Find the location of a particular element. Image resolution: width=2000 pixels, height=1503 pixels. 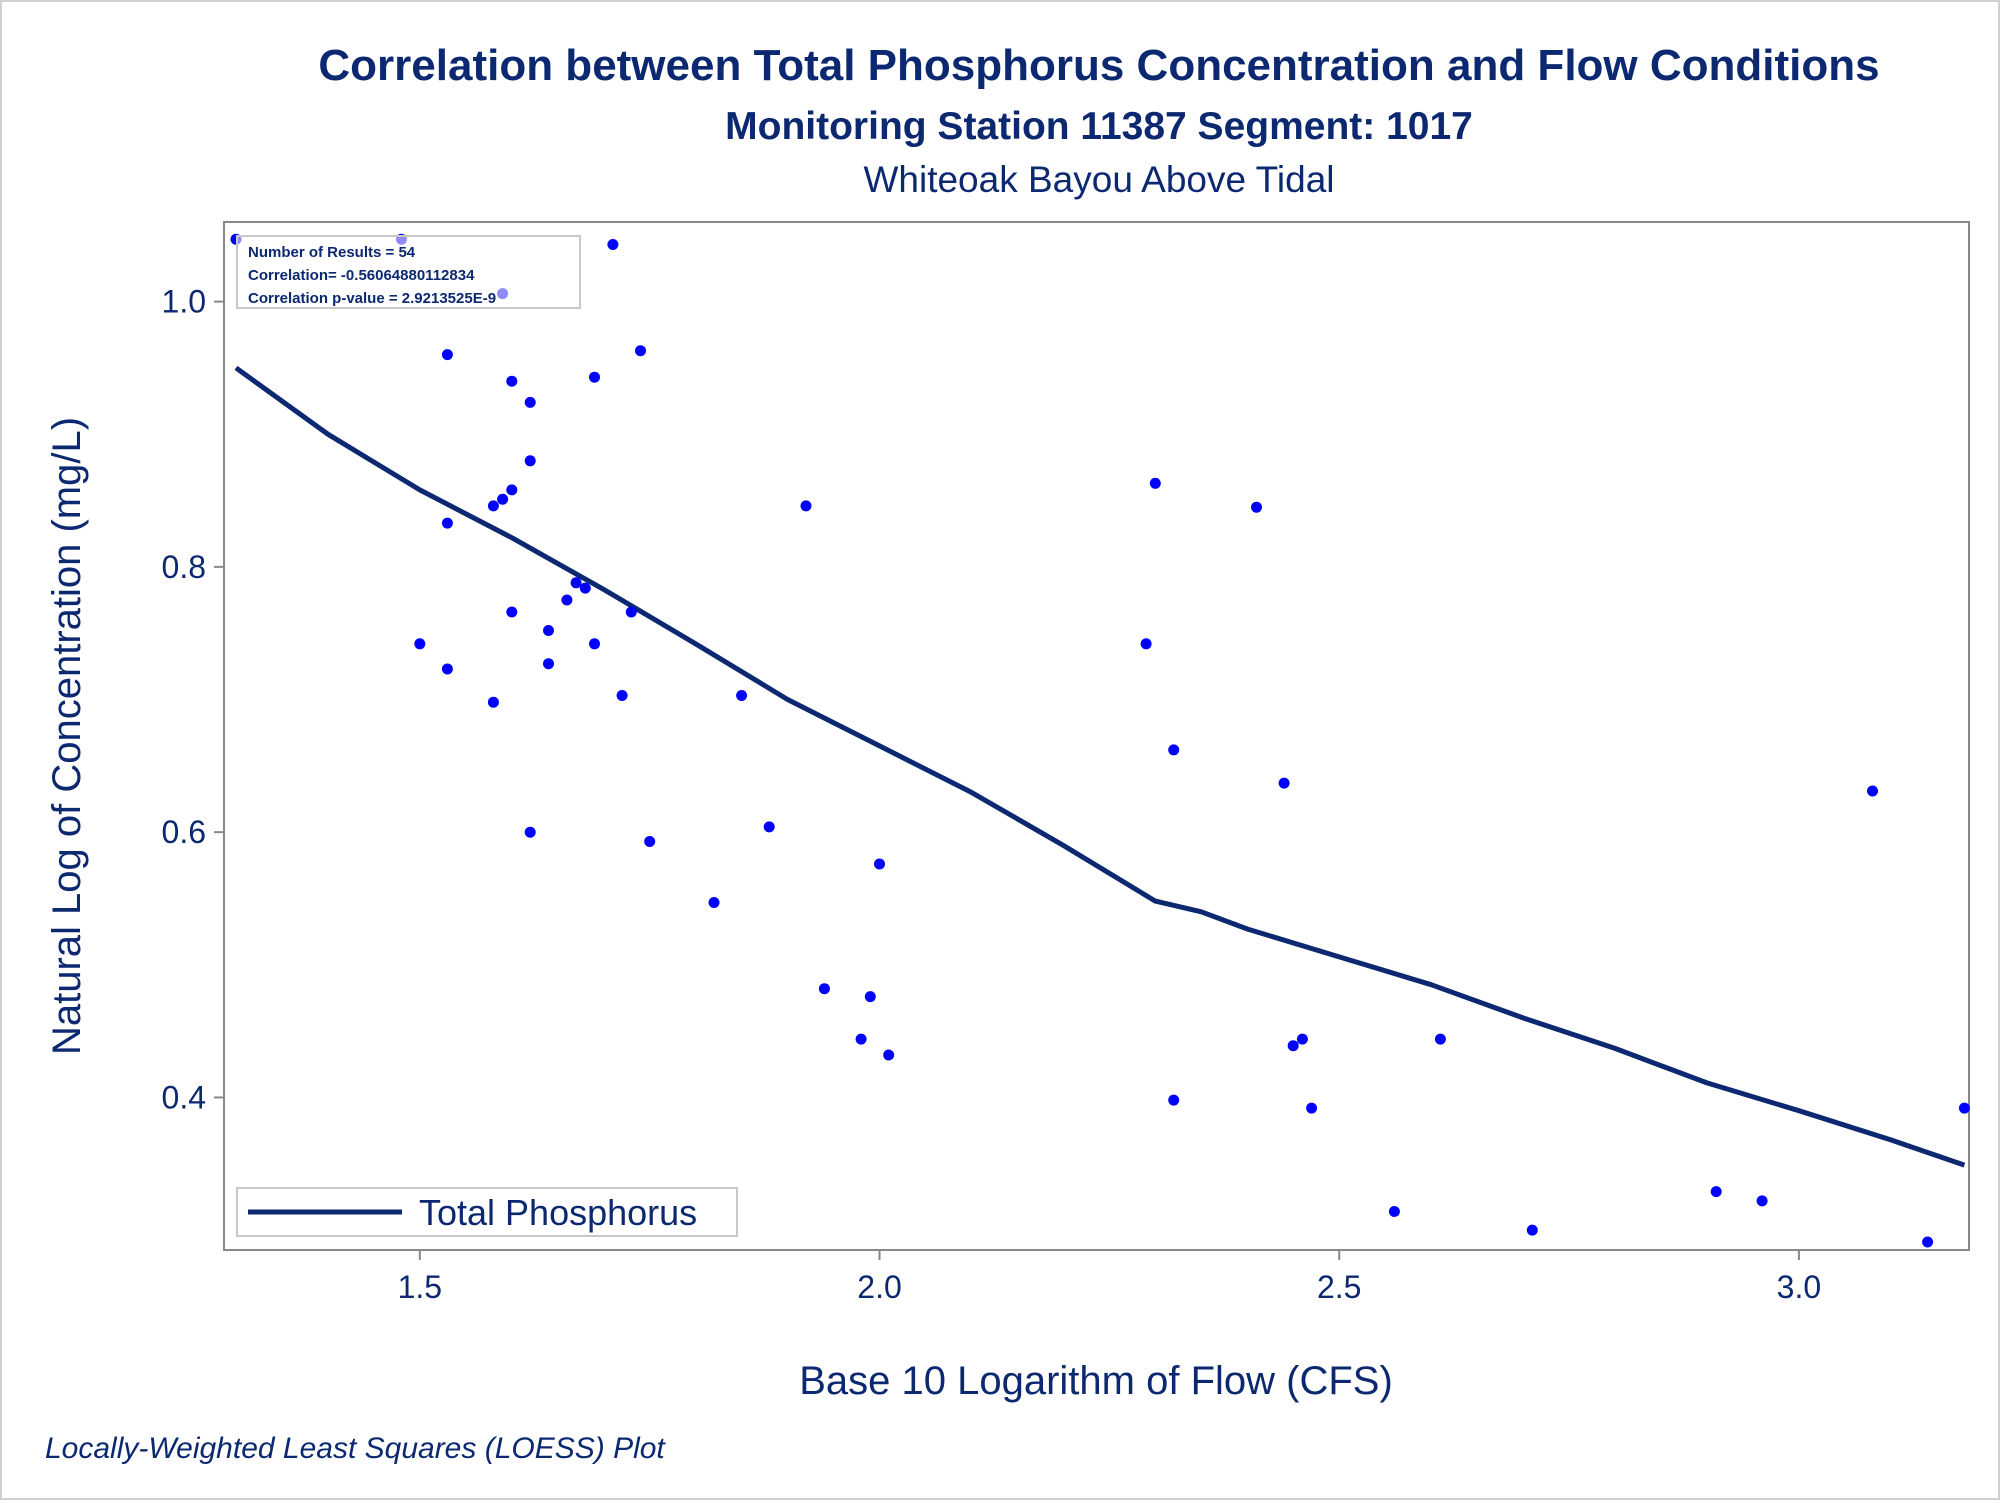

legend: Total Phosphorus is located at coordinates (487, 1212).